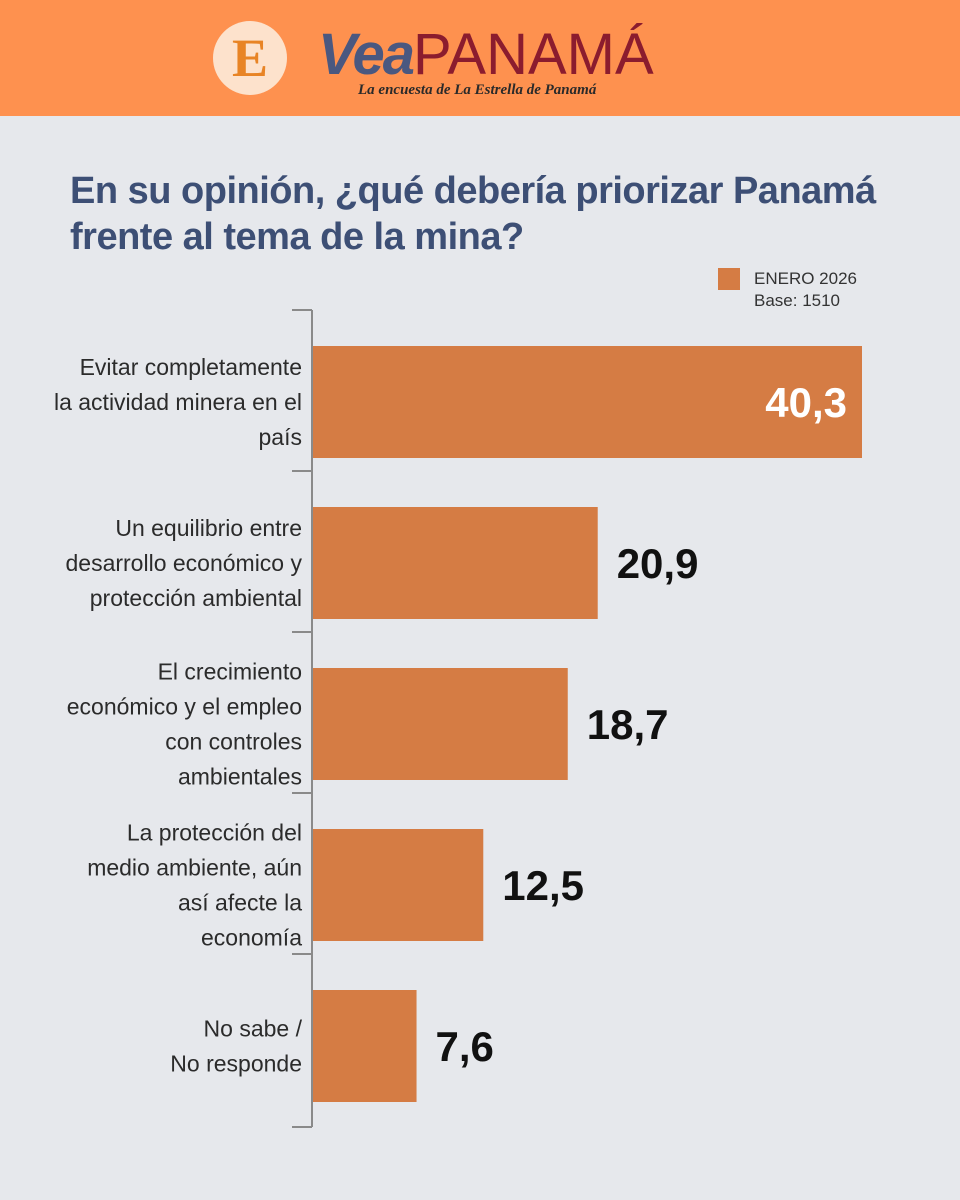 The width and height of the screenshot is (960, 1200). Describe the element at coordinates (191, 367) in the screenshot. I see `category-label-line: Evitar completamente` at that location.